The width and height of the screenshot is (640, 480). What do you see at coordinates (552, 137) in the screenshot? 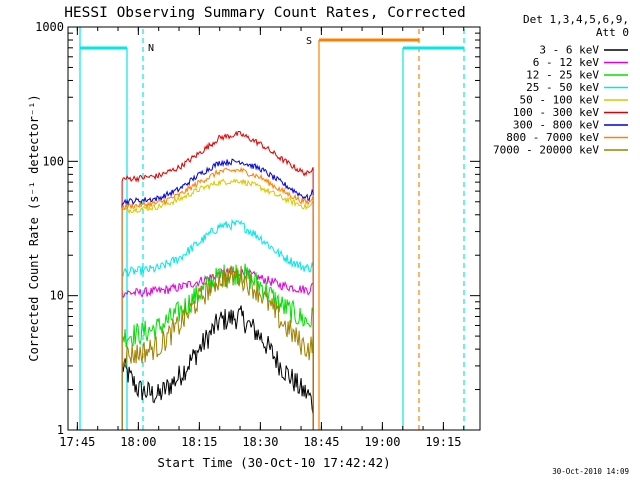
I see `legend-label-7: 800 - 7000 keV` at bounding box center [552, 137].